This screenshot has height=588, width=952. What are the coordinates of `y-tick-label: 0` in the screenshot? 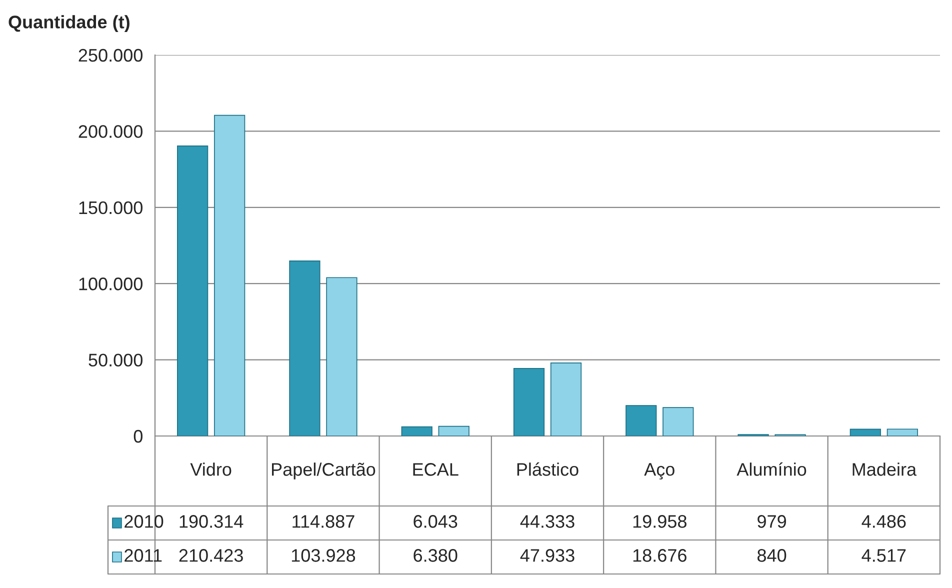 It's located at (138, 436).